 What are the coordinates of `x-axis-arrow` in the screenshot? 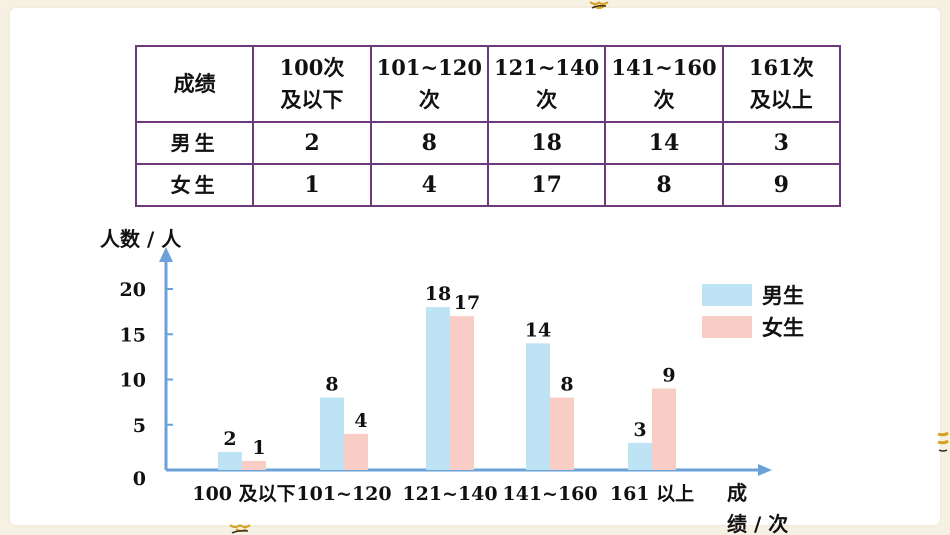 It's located at (765, 470).